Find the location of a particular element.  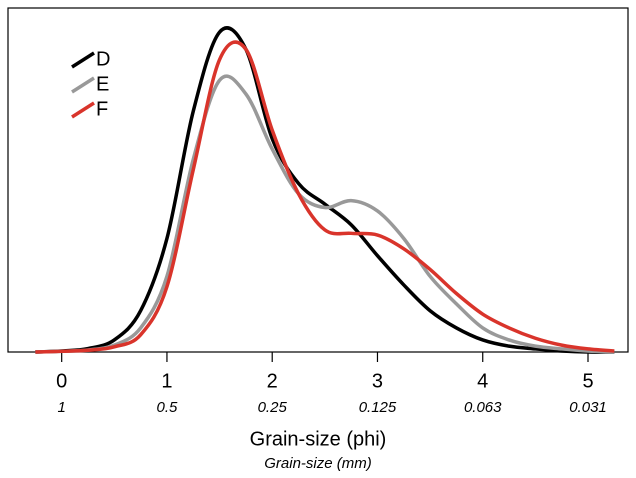

x2-tick-label: 0.125 is located at coordinates (378, 407).